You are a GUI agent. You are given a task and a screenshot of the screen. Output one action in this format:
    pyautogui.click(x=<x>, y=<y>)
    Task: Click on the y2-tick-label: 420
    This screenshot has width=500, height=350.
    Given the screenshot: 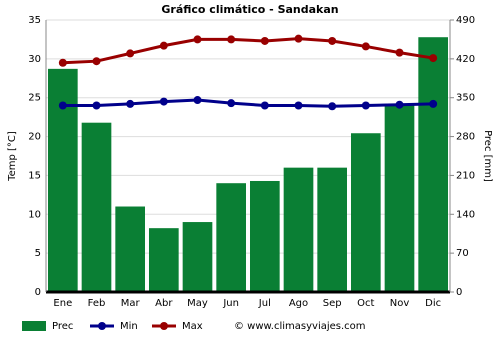 What is the action you would take?
    pyautogui.click(x=465, y=59)
    